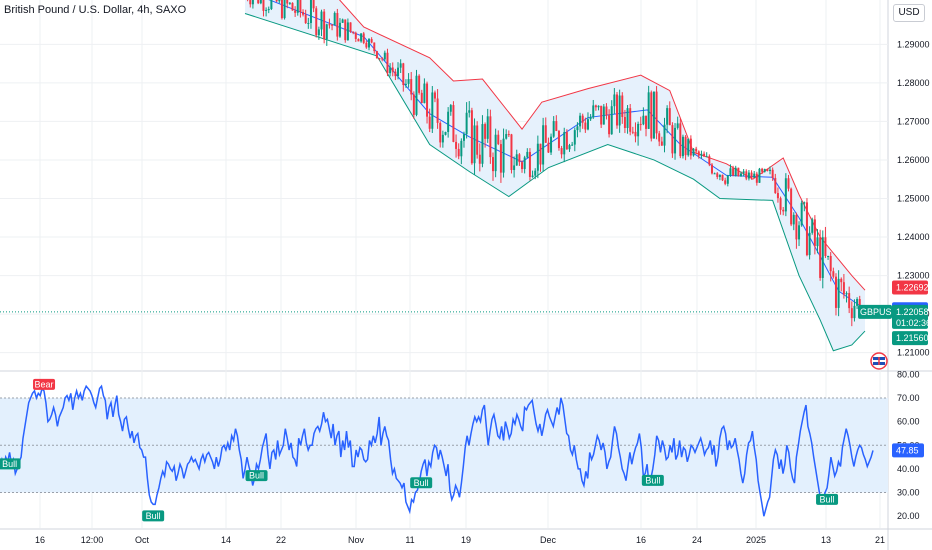 The height and width of the screenshot is (550, 932). Describe the element at coordinates (909, 13) in the screenshot. I see `currency-button: USD` at that location.